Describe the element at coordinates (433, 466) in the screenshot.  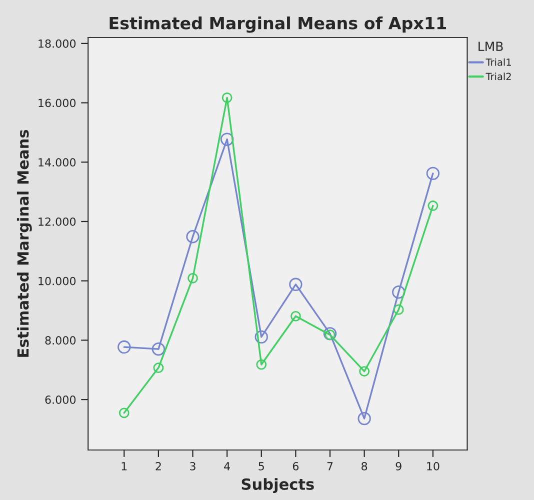
I see `x-tick-label: 10` at that location.